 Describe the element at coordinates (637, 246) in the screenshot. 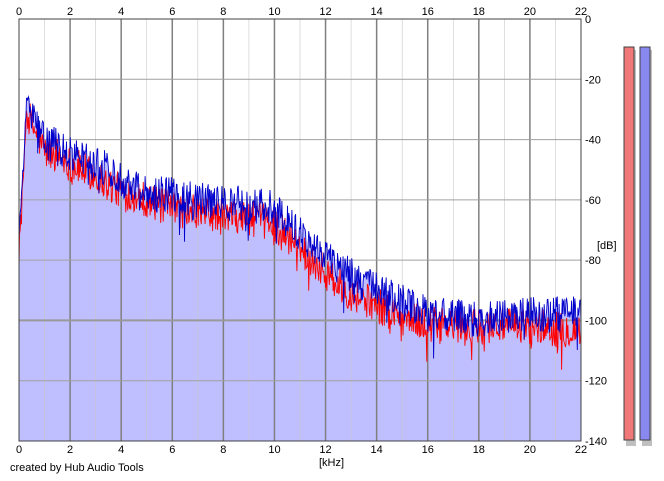

I see `level-meters` at that location.